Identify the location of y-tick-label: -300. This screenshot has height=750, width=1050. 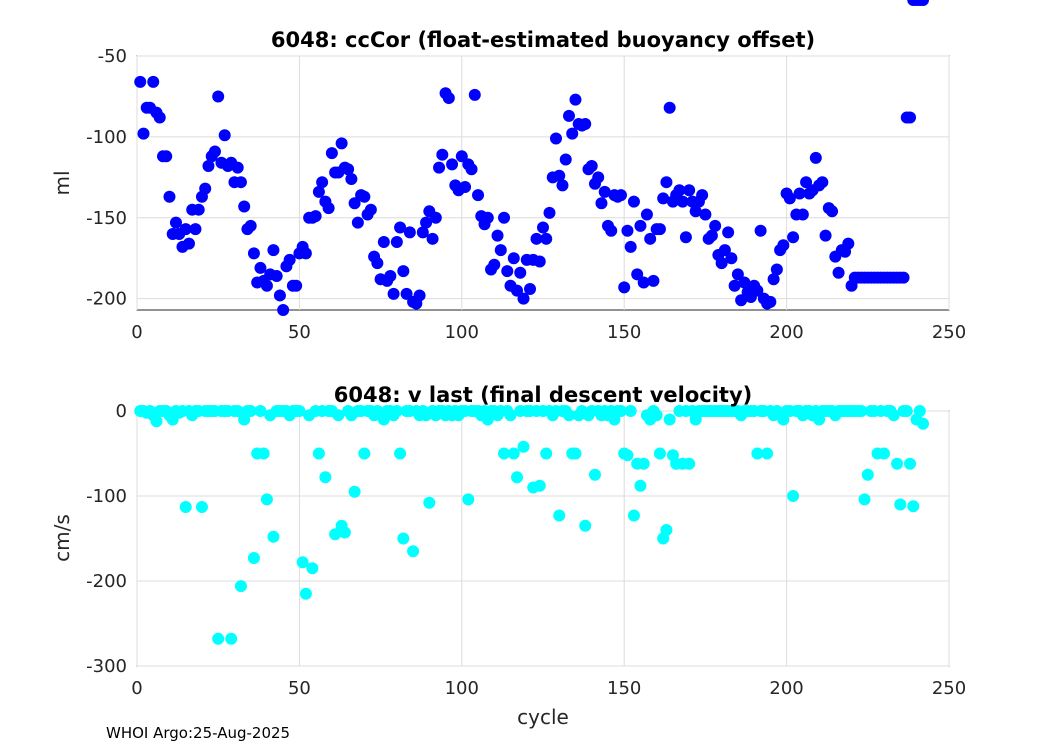
(106, 666).